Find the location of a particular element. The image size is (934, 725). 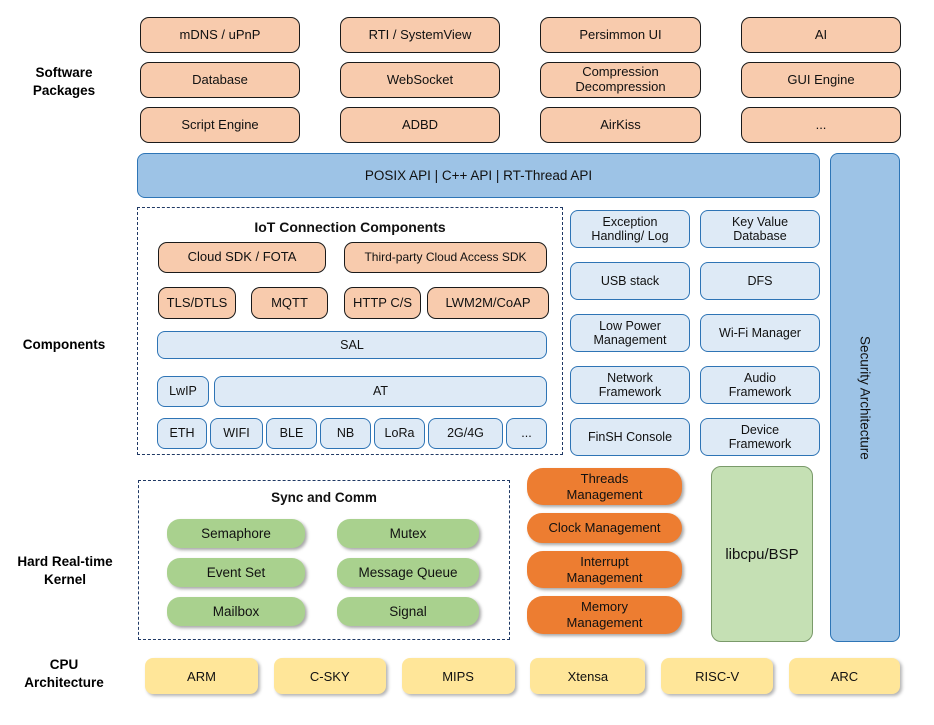

package-box-adbd: ADBD is located at coordinates (420, 125).